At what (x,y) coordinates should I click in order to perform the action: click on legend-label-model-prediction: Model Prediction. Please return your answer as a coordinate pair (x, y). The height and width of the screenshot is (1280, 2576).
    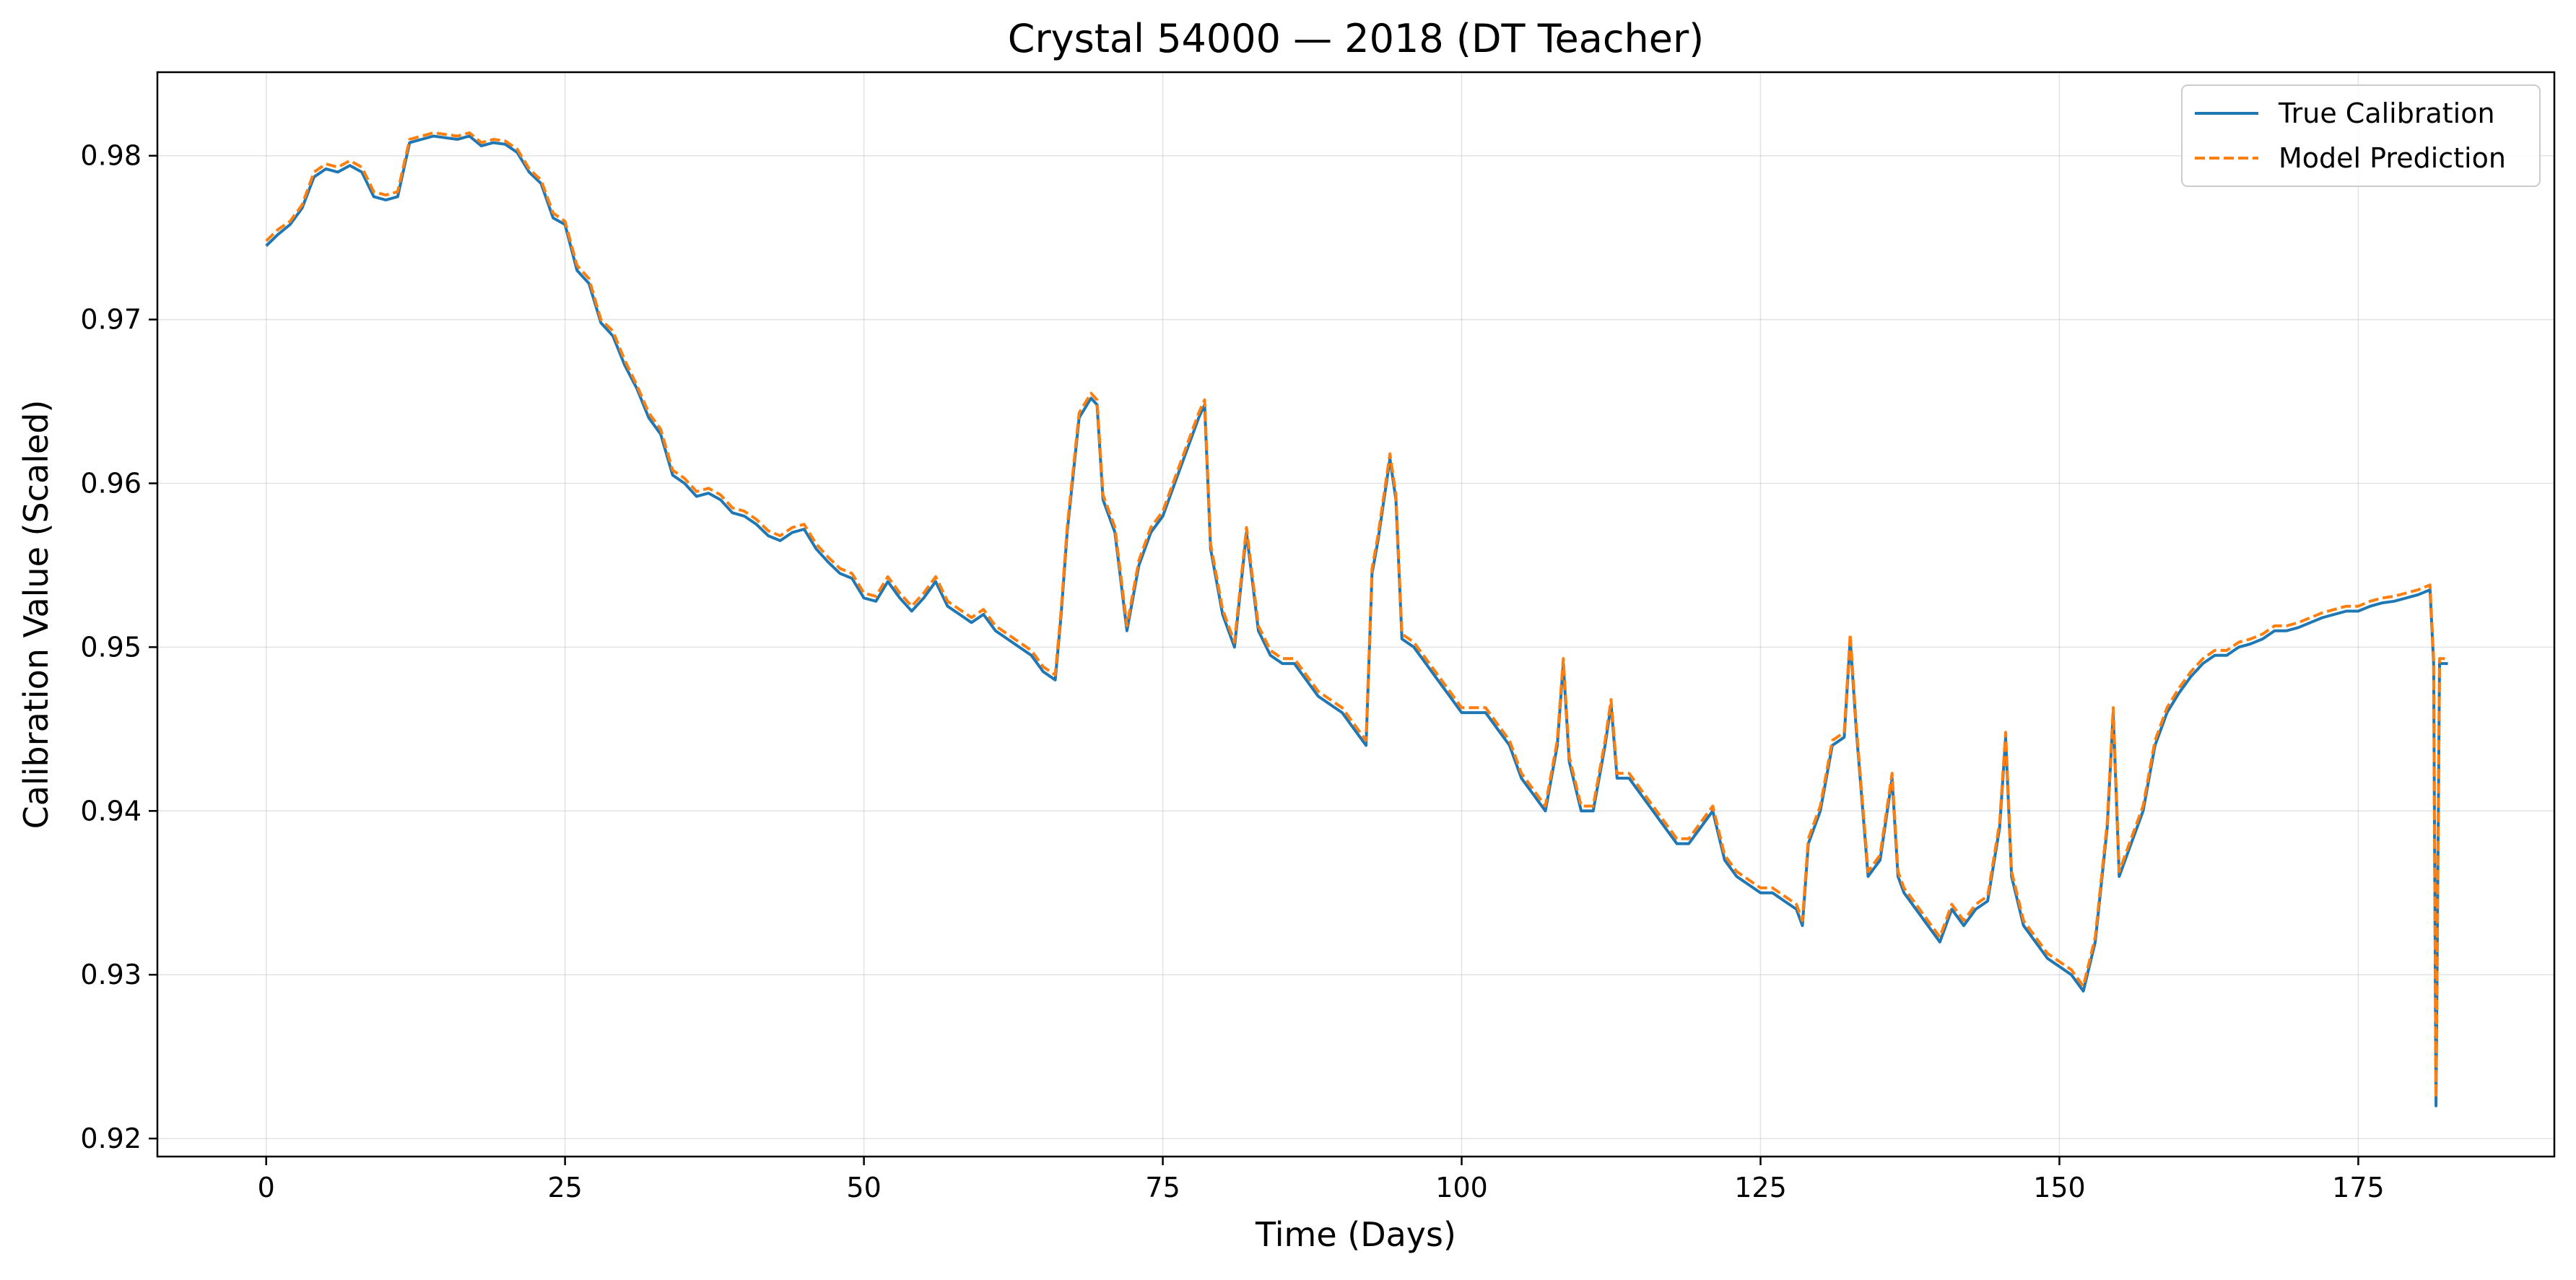
    Looking at the image, I should click on (2392, 158).